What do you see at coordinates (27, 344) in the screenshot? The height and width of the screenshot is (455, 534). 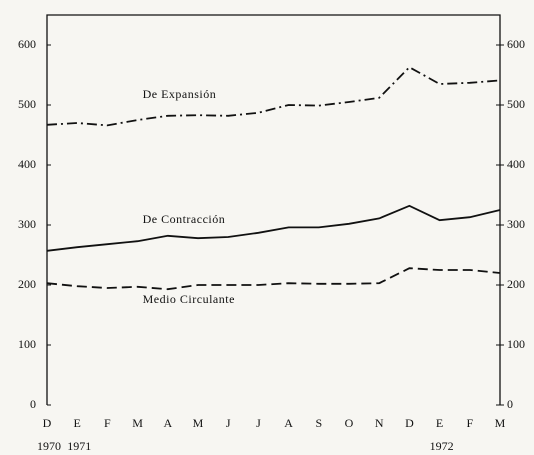 I see `y-tick-label: 100` at bounding box center [27, 344].